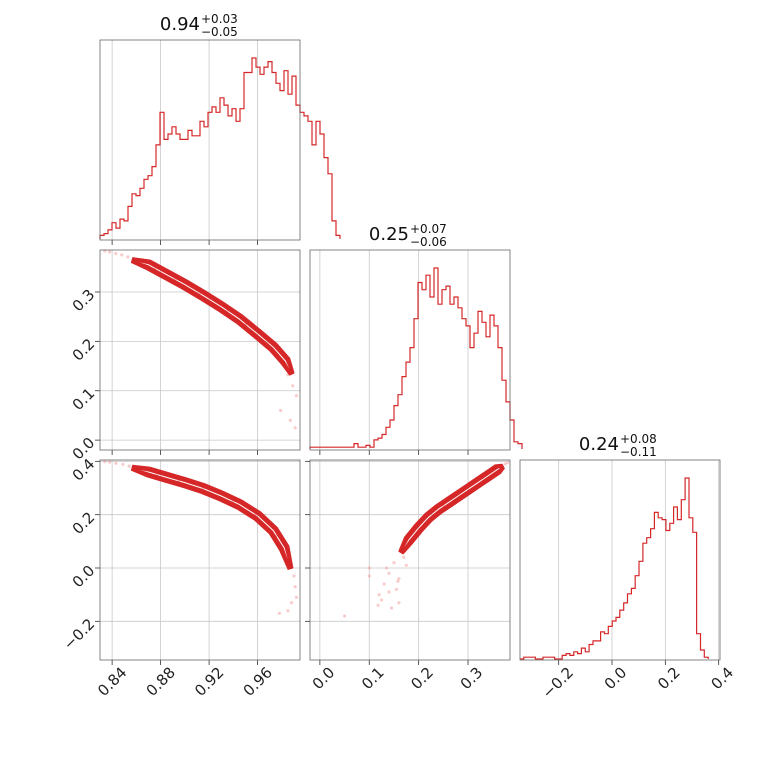  What do you see at coordinates (84, 470) in the screenshot?
I see `y-tick-label-param-3: 0.4` at bounding box center [84, 470].